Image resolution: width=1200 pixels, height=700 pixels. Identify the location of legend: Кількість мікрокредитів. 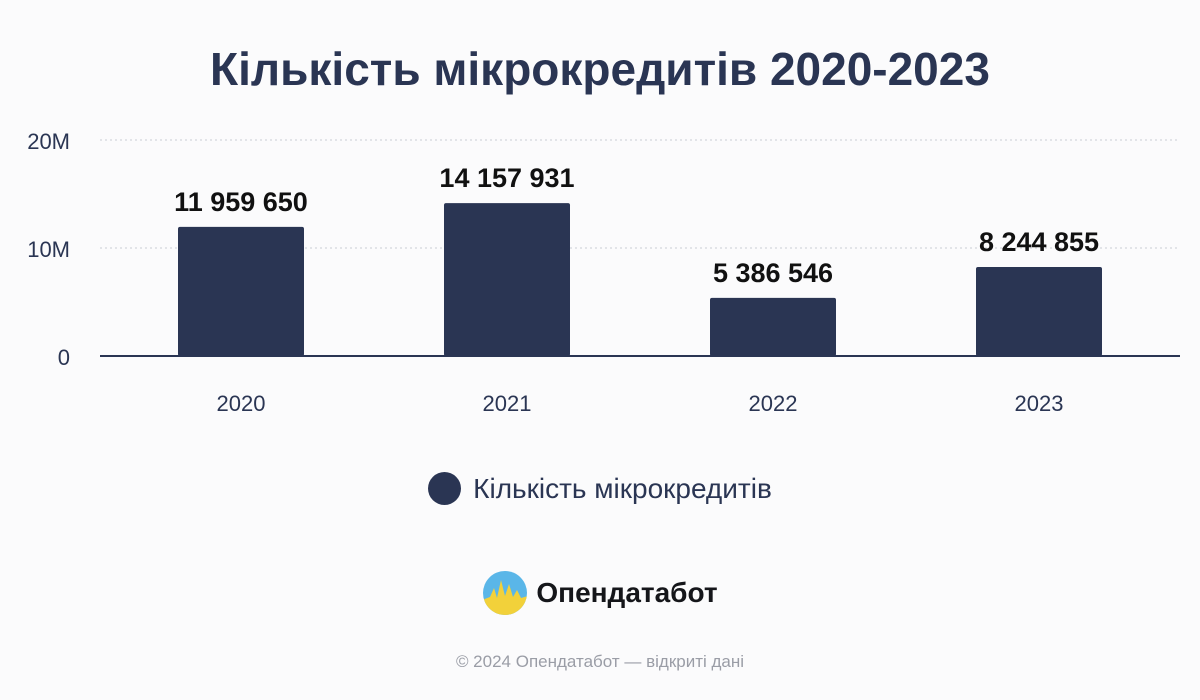
(600, 488).